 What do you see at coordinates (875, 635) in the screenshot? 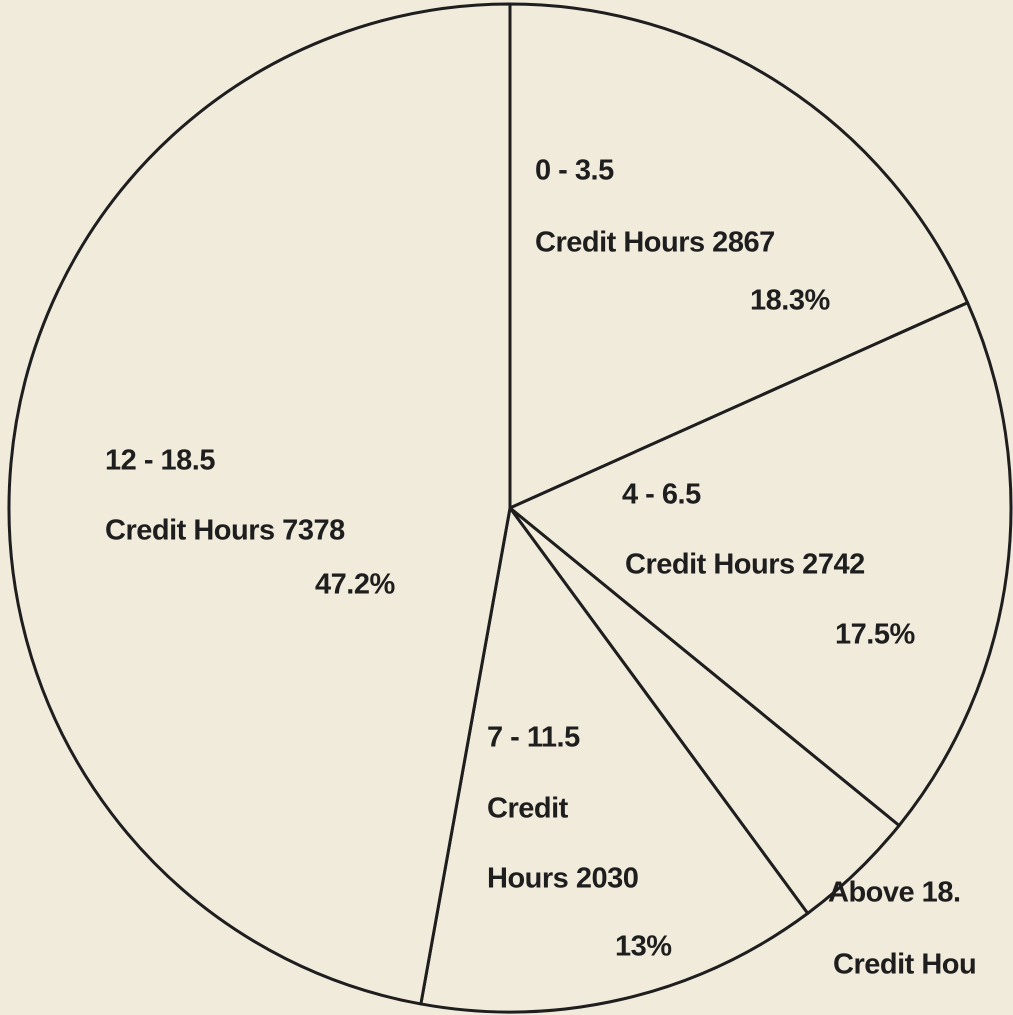
I see `percent-label: 17.5%` at bounding box center [875, 635].